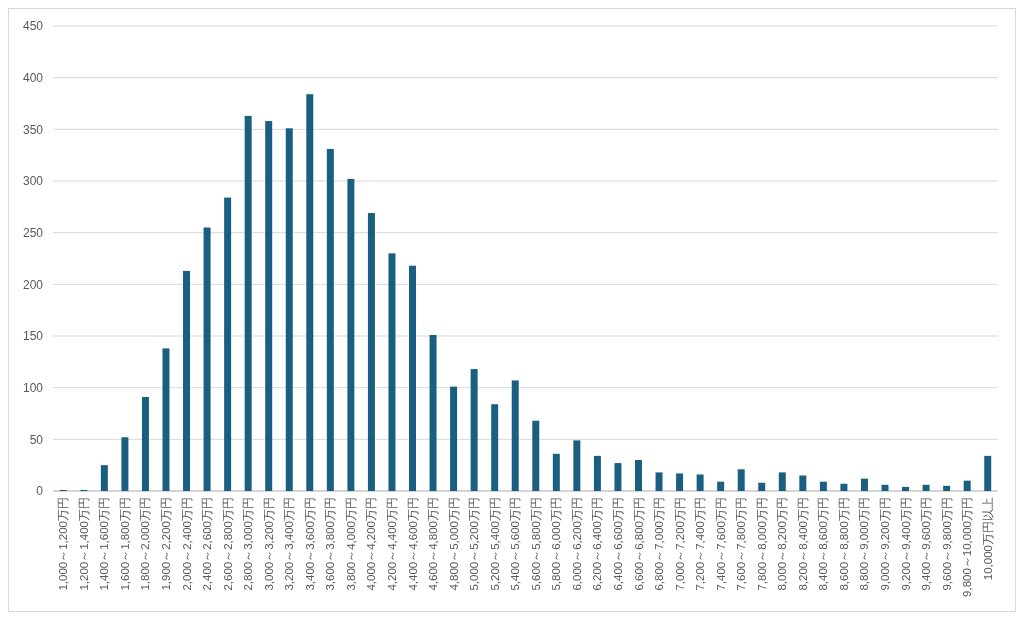 The image size is (1024, 620). I want to click on y-tick-label: 350, so click(33, 129).